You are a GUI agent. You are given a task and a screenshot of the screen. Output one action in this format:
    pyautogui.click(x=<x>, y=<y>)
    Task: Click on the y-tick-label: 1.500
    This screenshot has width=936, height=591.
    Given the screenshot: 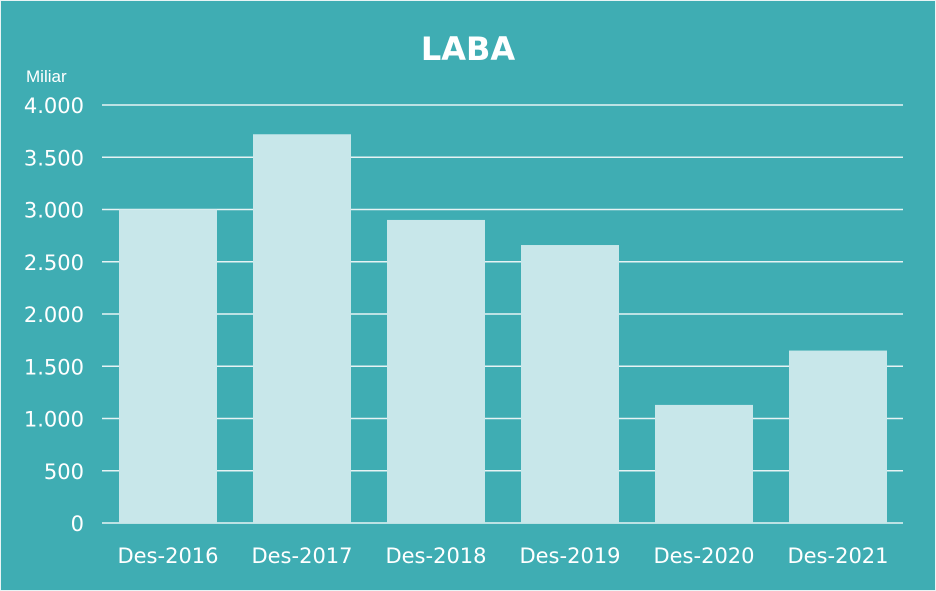 What is the action you would take?
    pyautogui.click(x=54, y=367)
    